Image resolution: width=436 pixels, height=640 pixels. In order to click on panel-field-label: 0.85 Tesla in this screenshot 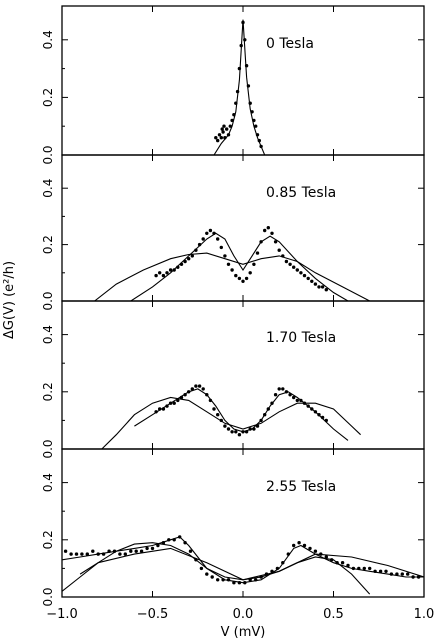, I will do `click(301, 193)`.